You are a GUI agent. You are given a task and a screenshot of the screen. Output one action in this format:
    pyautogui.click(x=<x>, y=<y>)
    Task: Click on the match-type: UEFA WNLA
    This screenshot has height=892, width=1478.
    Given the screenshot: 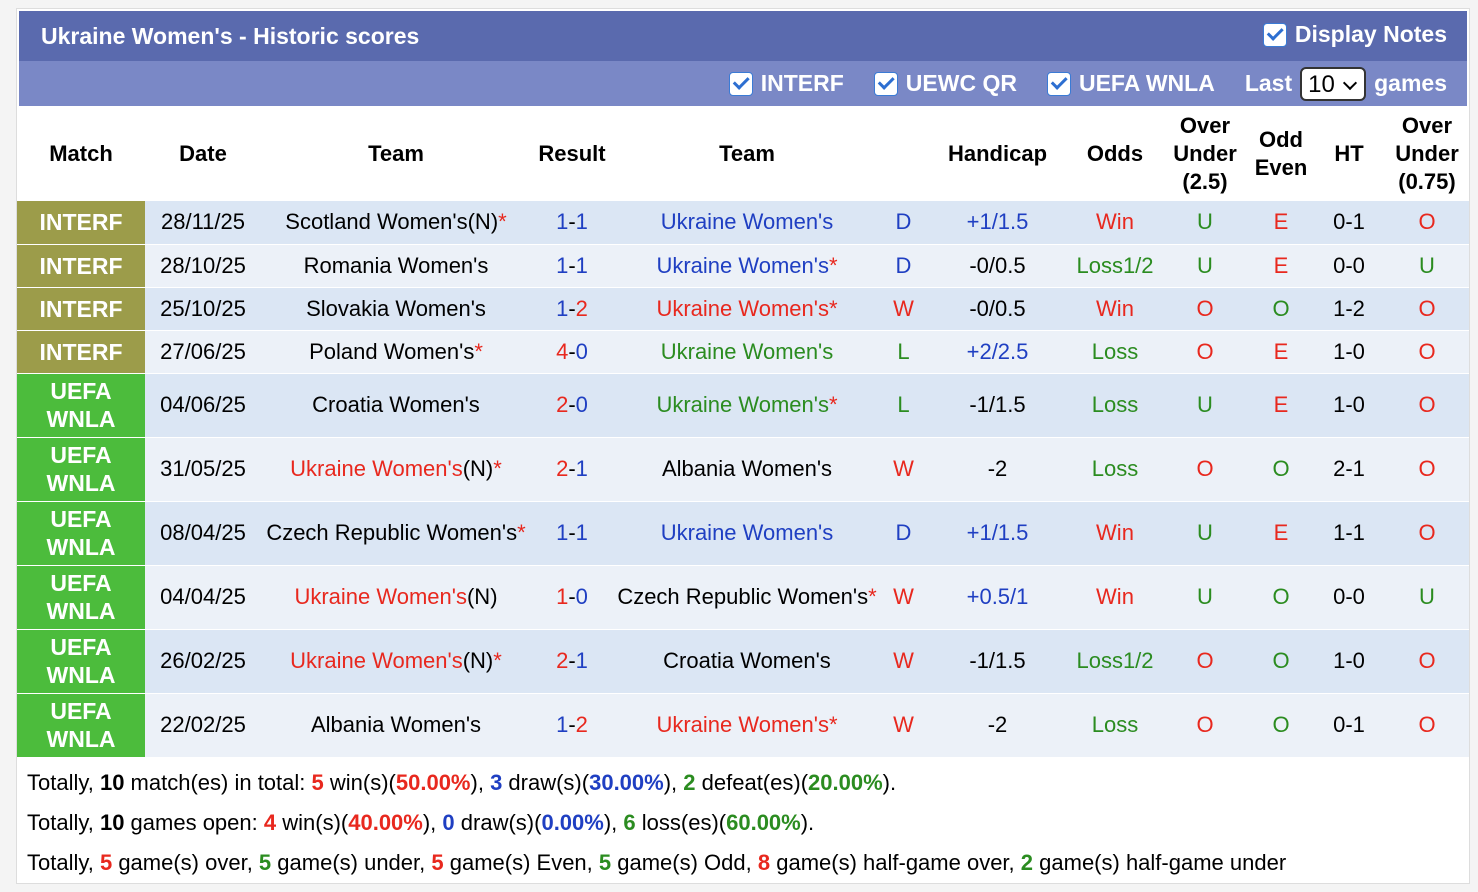 What is the action you would take?
    pyautogui.click(x=81, y=725)
    